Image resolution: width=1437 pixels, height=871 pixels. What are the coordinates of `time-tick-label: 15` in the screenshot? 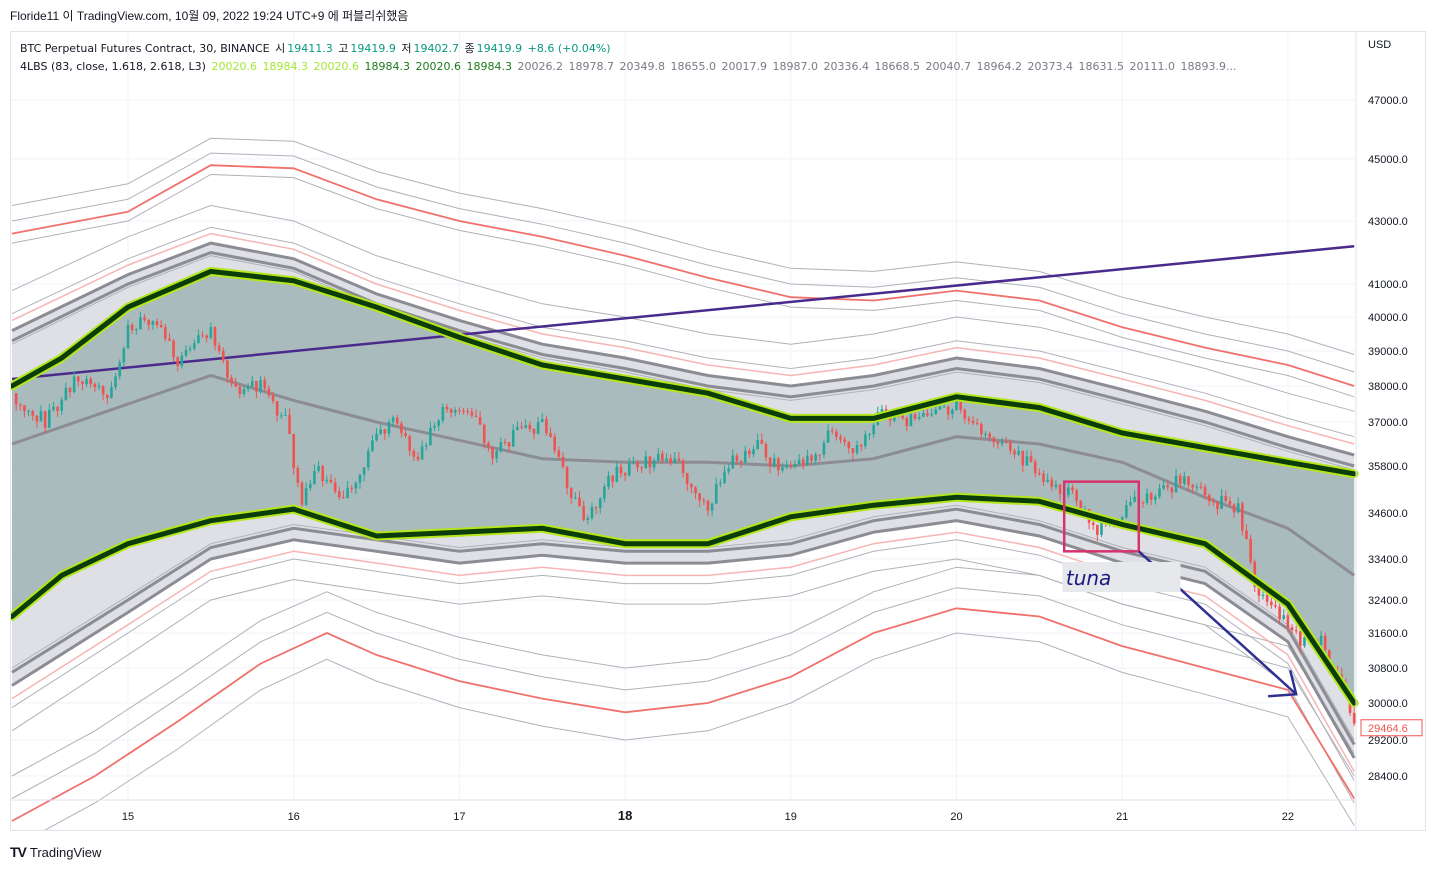 It's located at (128, 817).